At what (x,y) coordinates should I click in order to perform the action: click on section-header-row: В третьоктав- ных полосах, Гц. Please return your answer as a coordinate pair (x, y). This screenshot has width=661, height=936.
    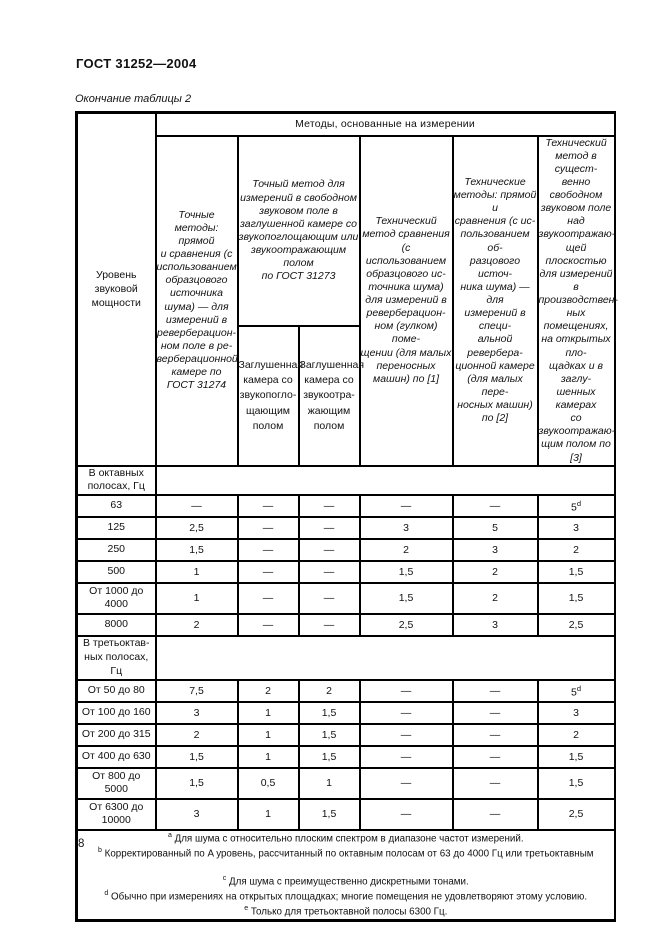
    Looking at the image, I should click on (345, 657).